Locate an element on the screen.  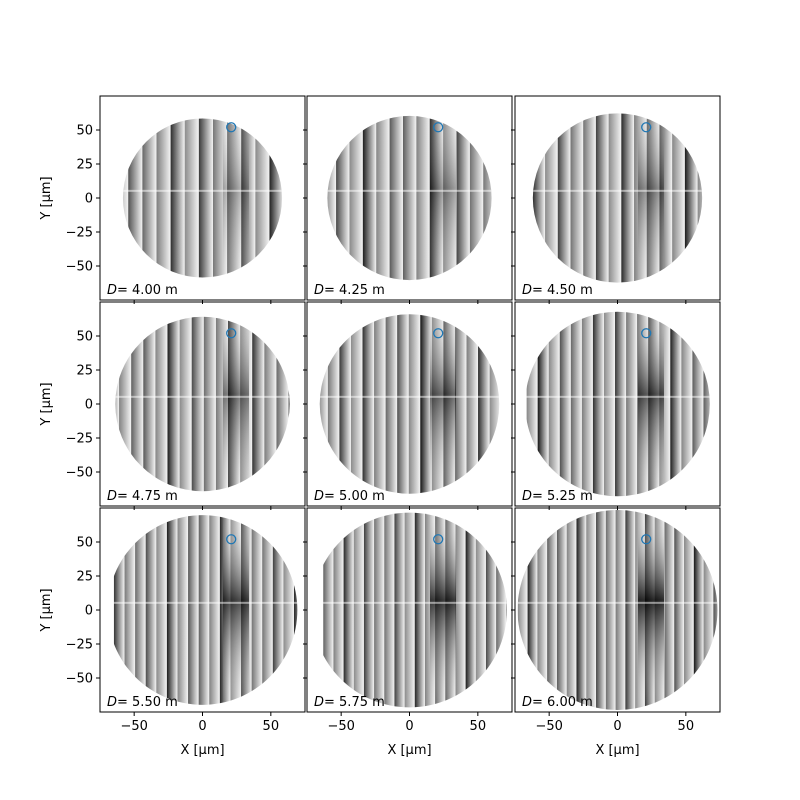
panel-8: −50 0 50 D= 5.75 m X [μm] is located at coordinates (408, 632).